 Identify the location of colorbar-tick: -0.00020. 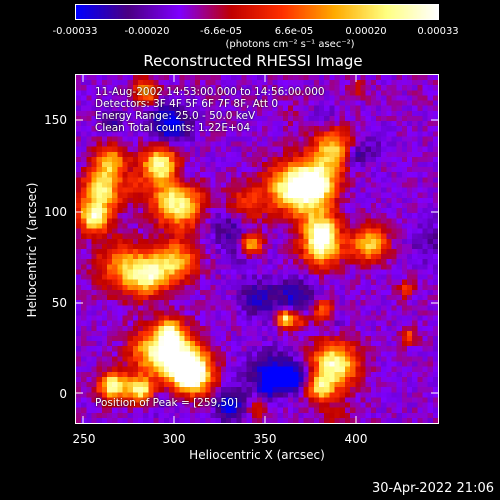
(147, 31).